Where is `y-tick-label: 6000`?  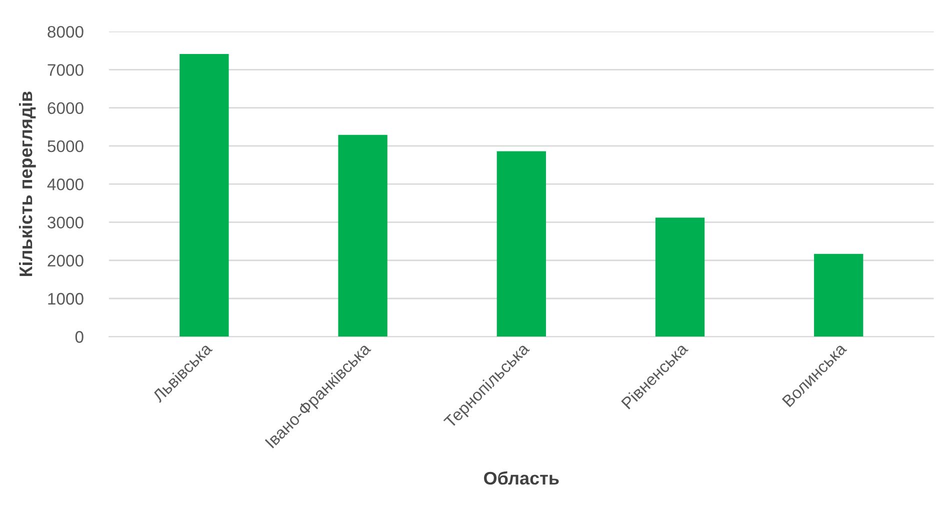 y-tick-label: 6000 is located at coordinates (66, 108).